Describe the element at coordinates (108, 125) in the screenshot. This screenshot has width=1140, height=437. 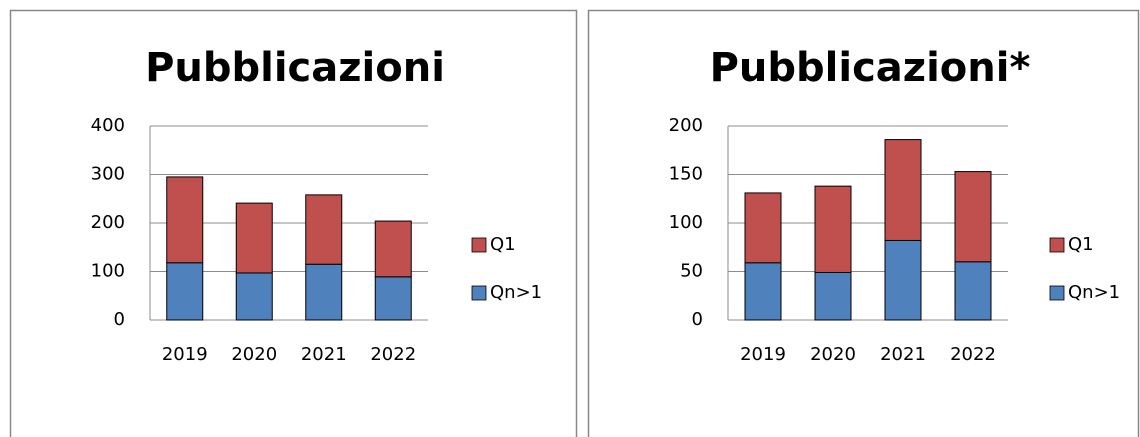
I see `y-tick-label: 400` at that location.